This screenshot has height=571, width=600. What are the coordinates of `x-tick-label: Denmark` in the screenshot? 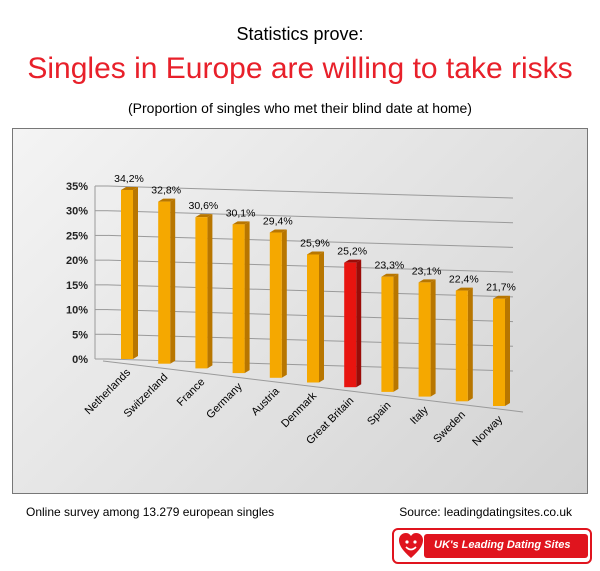 It's located at (299, 410).